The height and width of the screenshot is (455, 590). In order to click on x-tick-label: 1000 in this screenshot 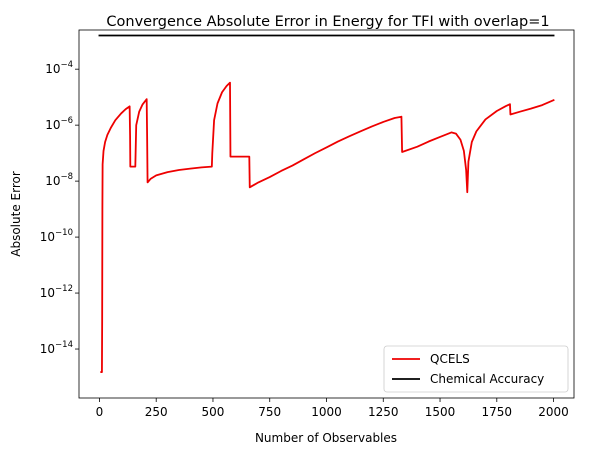, I will do `click(326, 412)`.